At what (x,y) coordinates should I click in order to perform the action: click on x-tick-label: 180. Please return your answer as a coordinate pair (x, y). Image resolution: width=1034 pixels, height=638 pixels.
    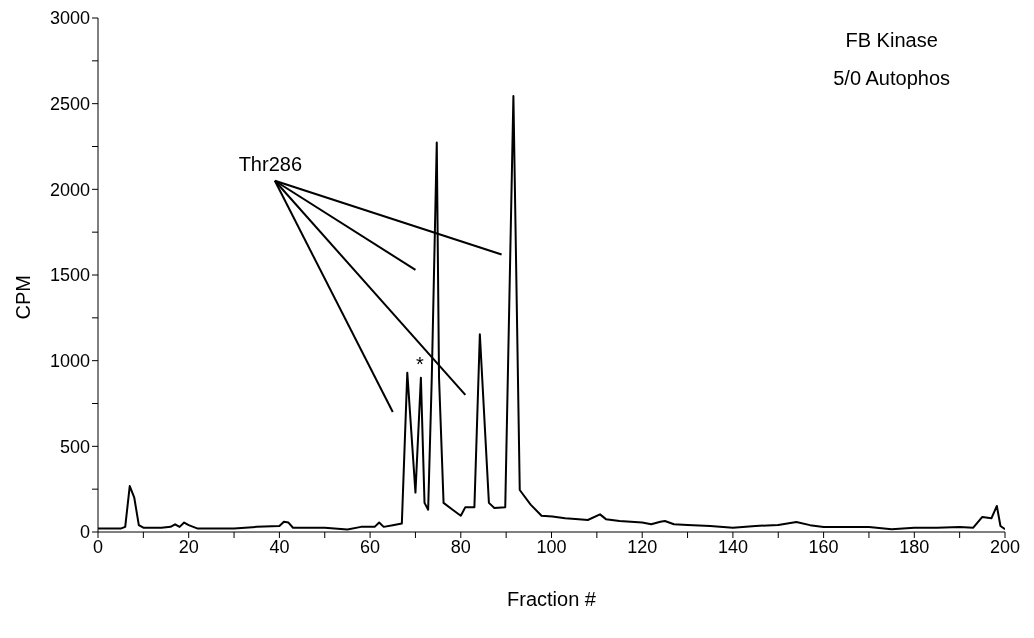
    Looking at the image, I should click on (914, 546).